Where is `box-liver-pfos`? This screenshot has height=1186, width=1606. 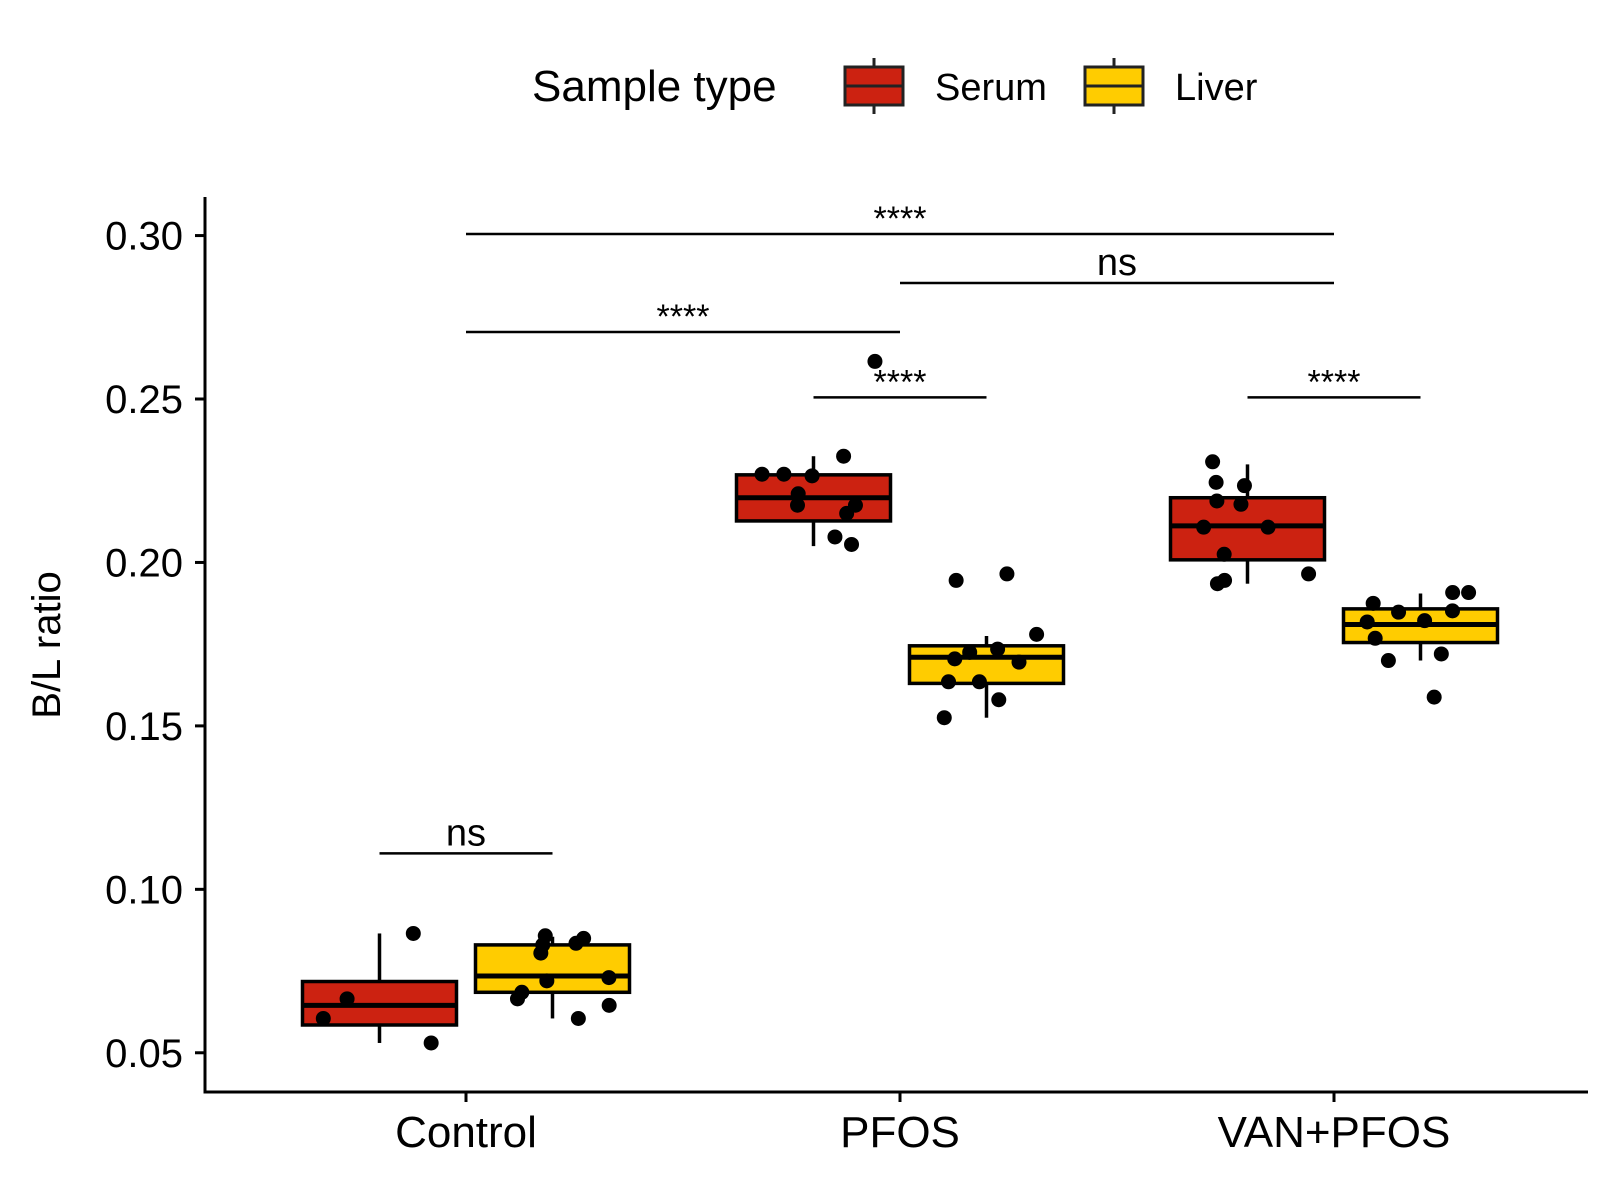 box-liver-pfos is located at coordinates (986, 646).